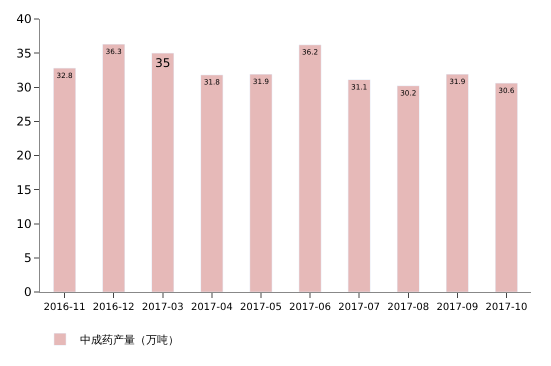 This screenshot has height=366, width=551. I want to click on y-tick-label: 0, so click(28, 292).